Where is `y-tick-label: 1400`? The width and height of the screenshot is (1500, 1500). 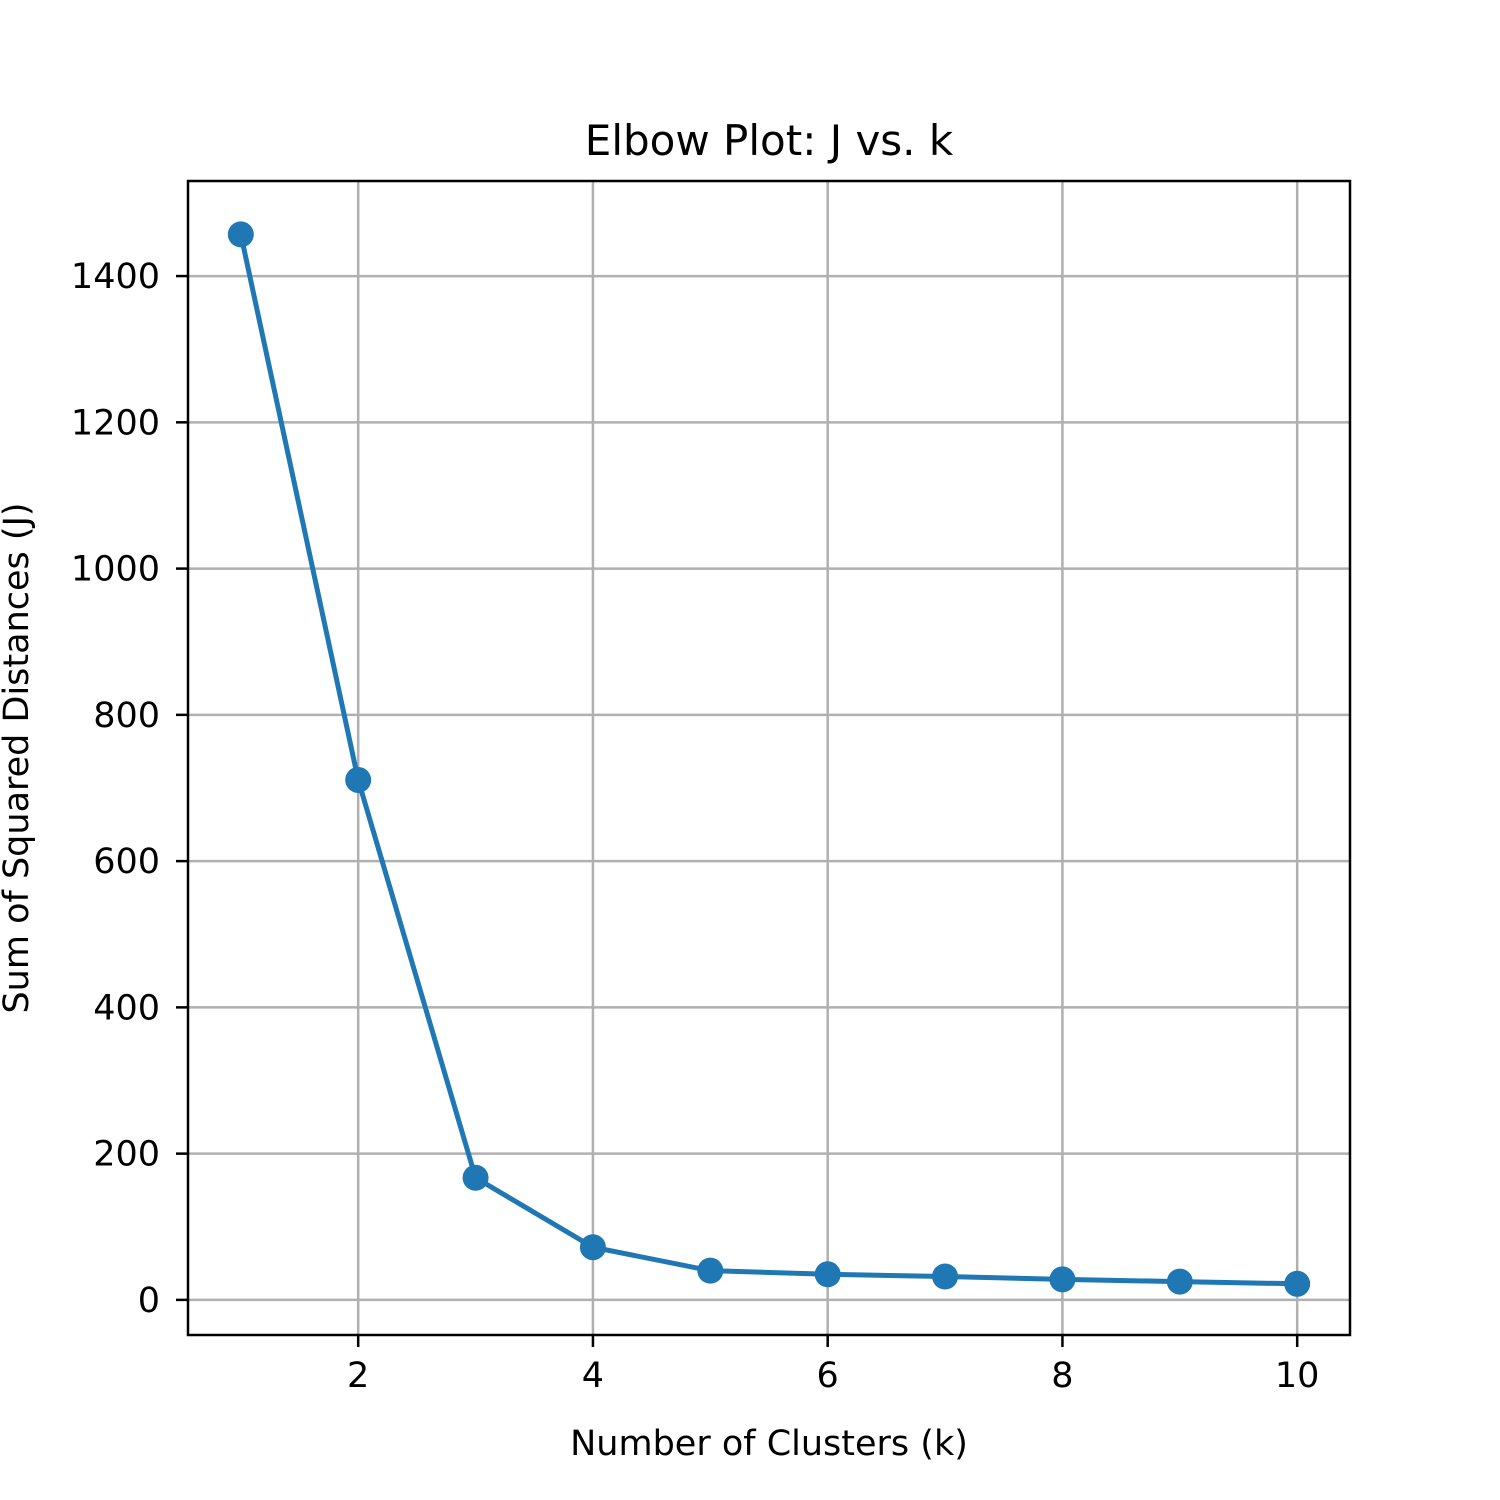
y-tick-label: 1400 is located at coordinates (115, 277).